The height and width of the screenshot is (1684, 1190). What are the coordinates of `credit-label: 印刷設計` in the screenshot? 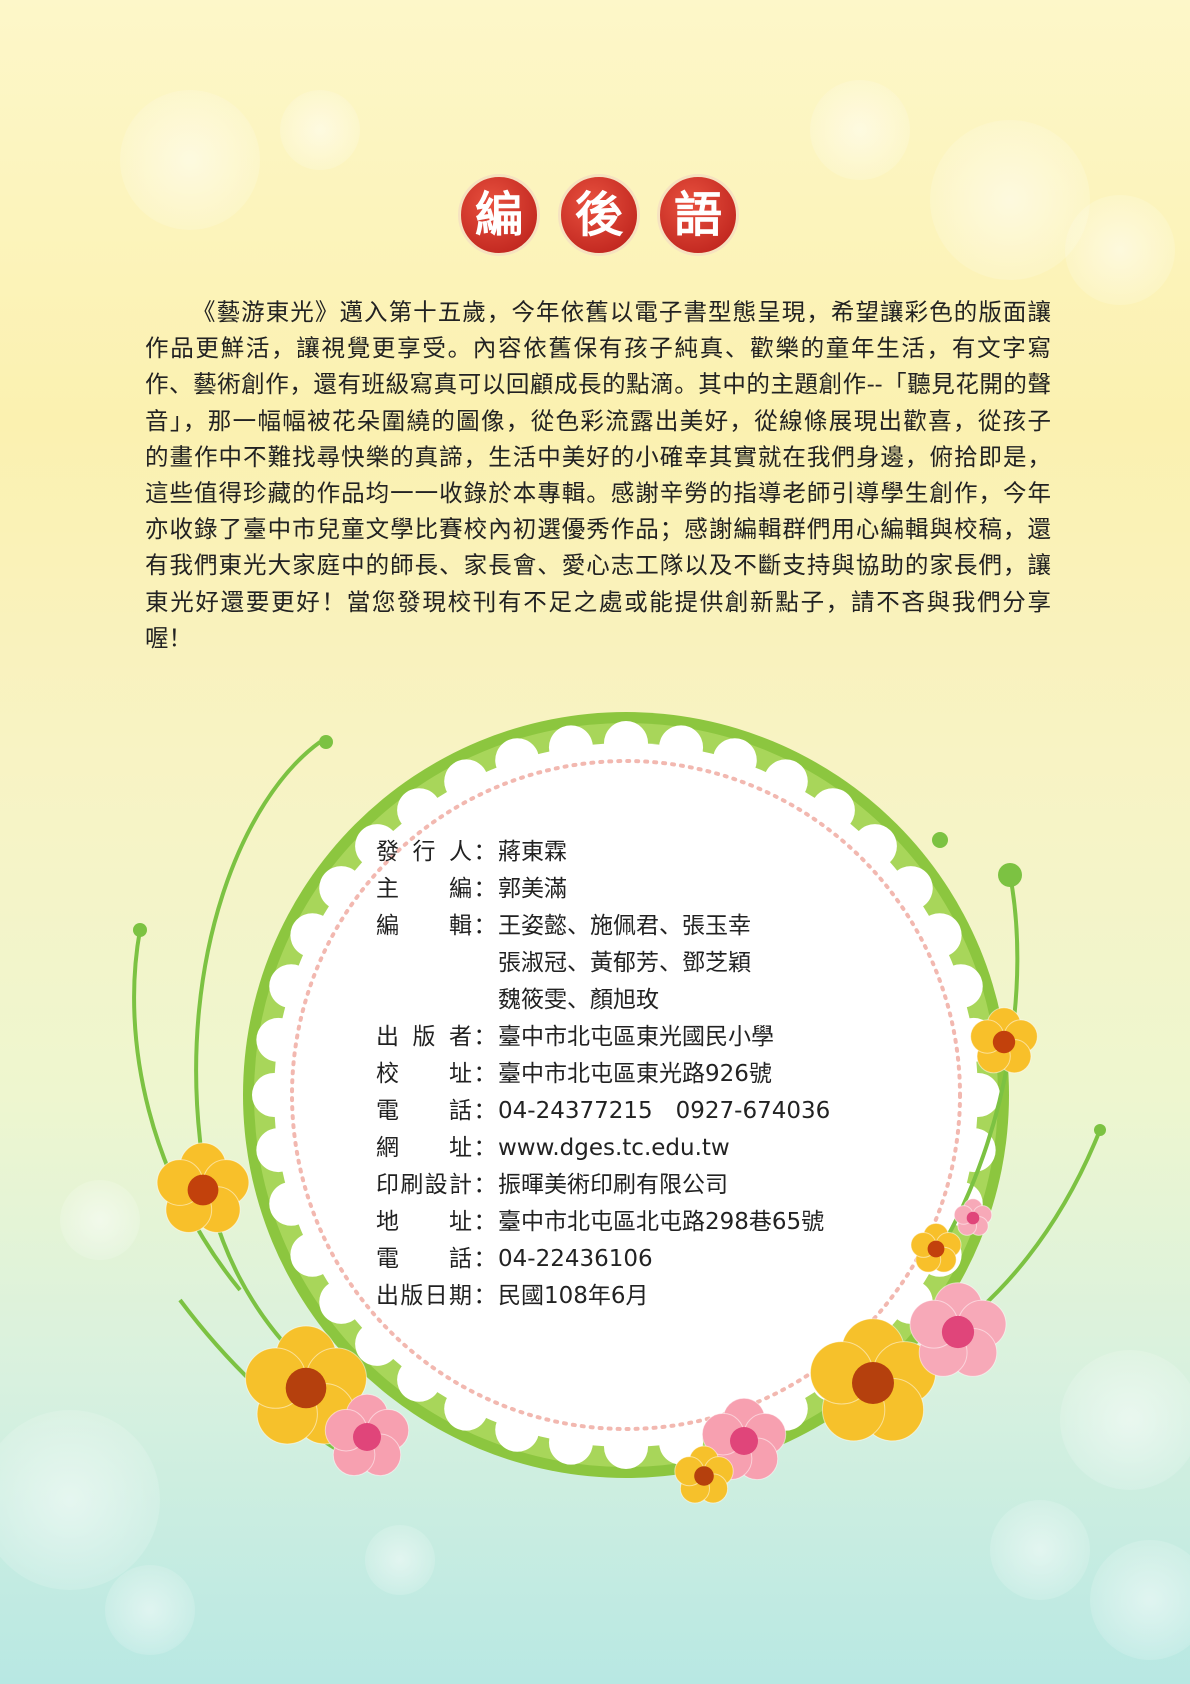 It's located at (424, 1185).